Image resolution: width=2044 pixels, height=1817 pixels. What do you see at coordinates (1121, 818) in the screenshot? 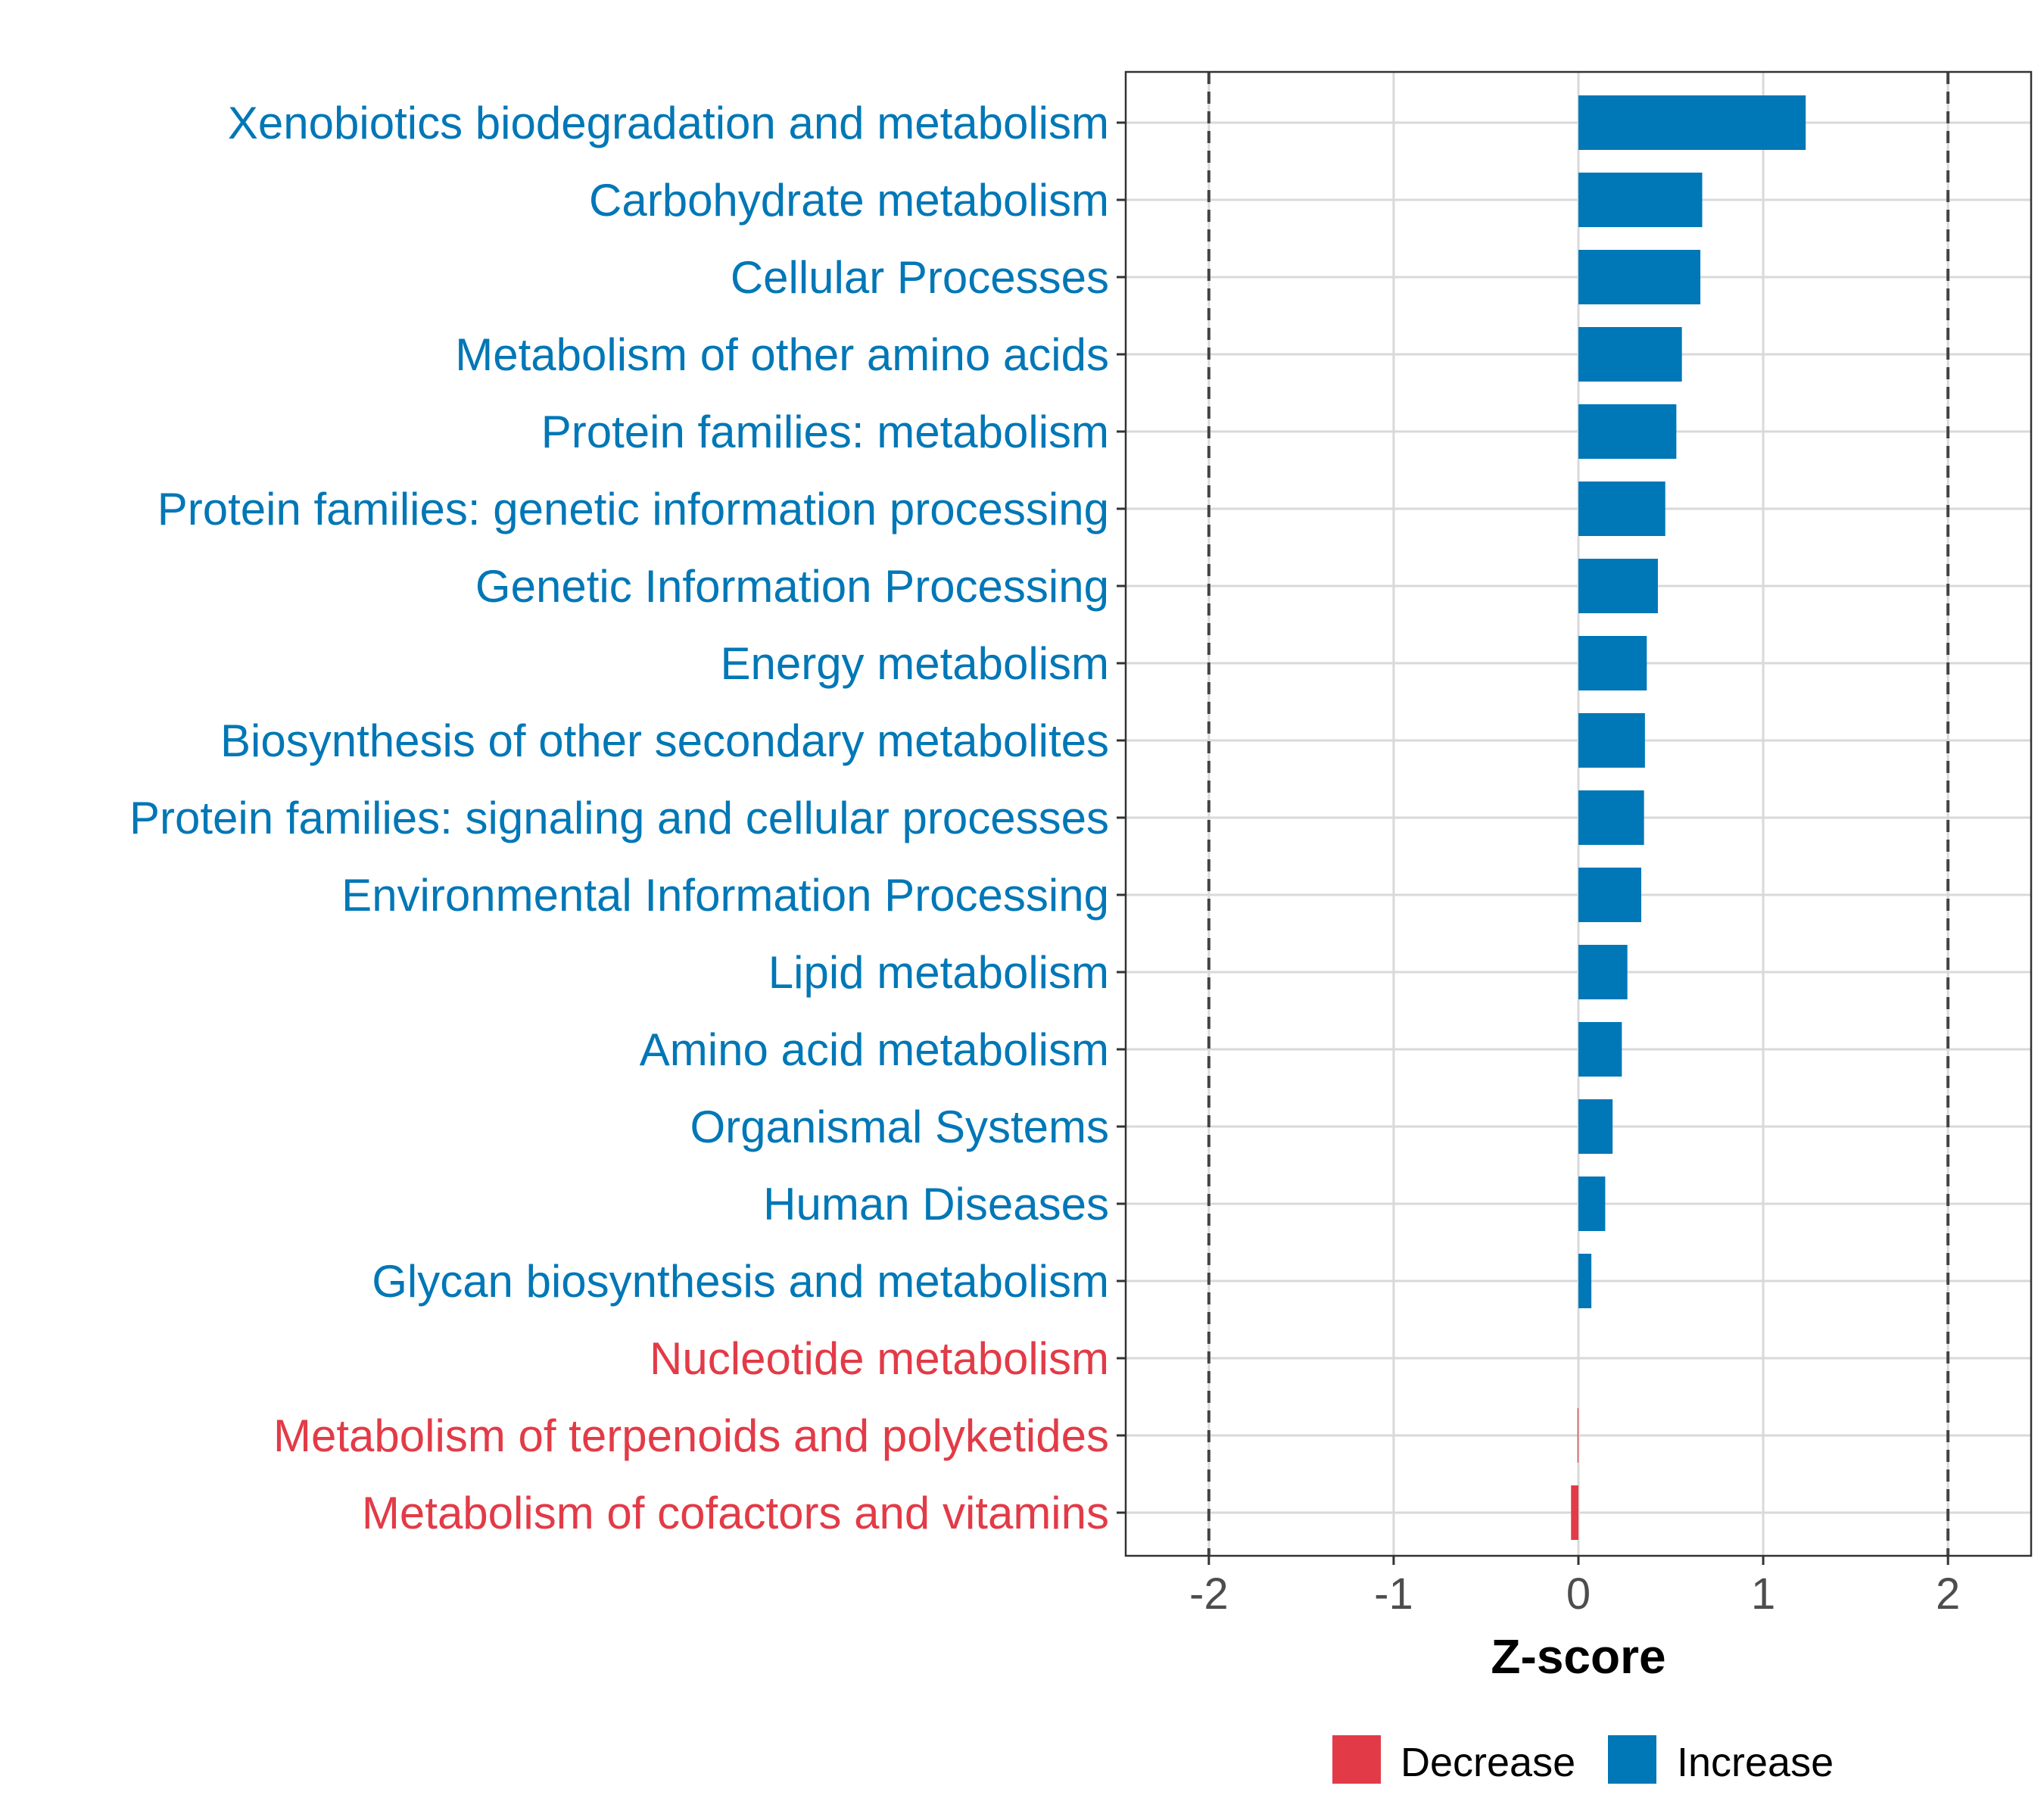
I see `y-axis-ticks` at bounding box center [1121, 818].